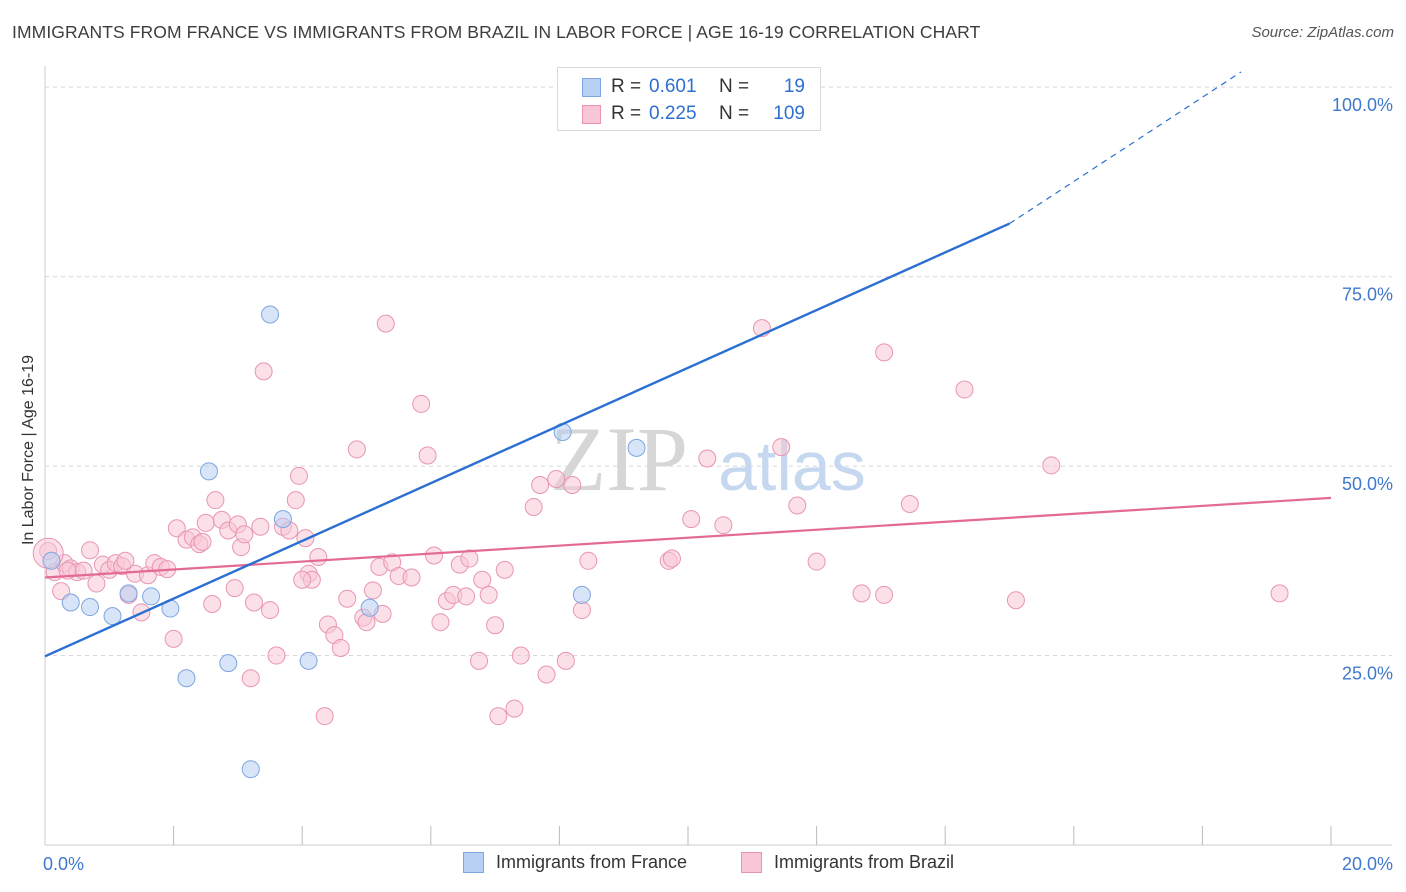 Image resolution: width=1406 pixels, height=892 pixels. Describe the element at coordinates (1367, 674) in the screenshot. I see `y-tick-label: 25.0%` at that location.